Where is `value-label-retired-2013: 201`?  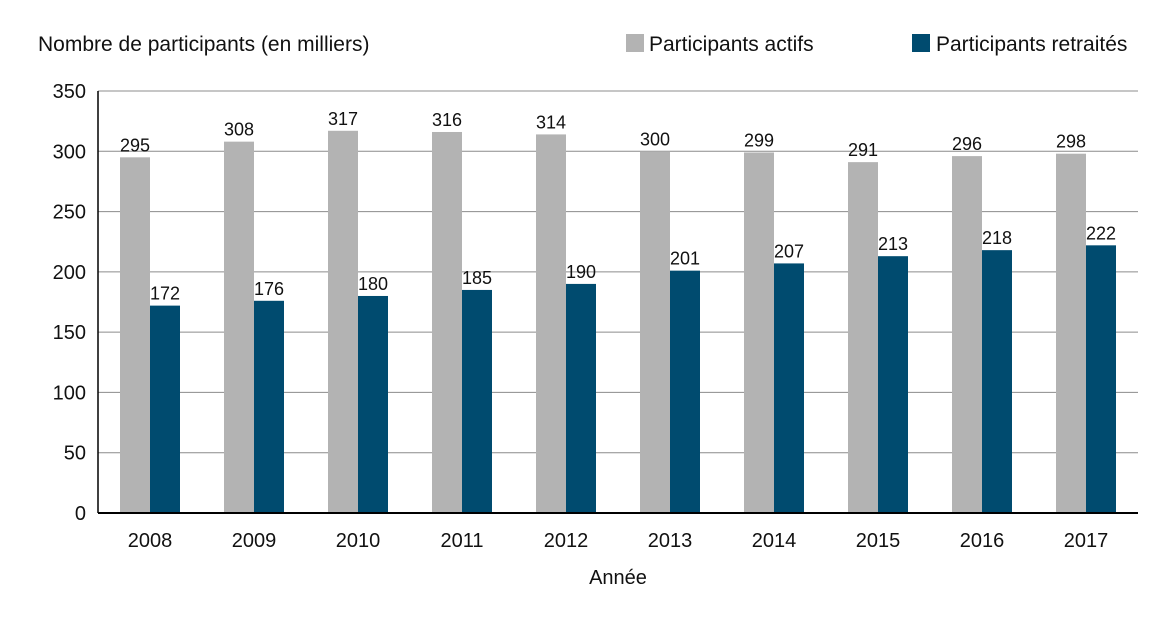
value-label-retired-2013: 201 is located at coordinates (685, 259).